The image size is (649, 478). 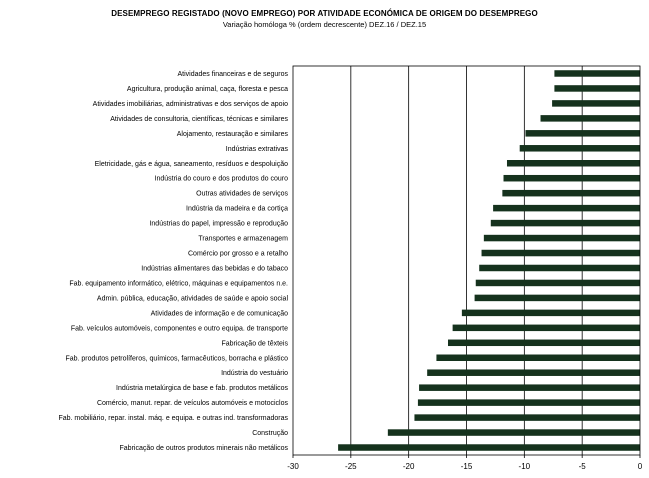 I want to click on category-label: Construção, so click(x=270, y=433).